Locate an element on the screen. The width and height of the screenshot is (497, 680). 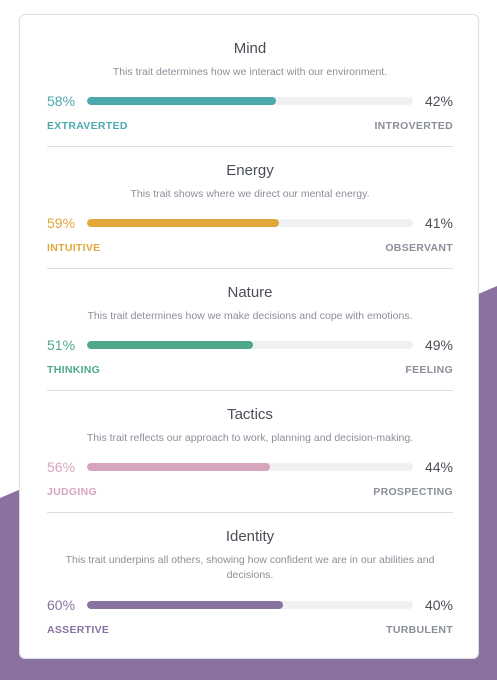
trait-bar-row: 59% 41% is located at coordinates (250, 223).